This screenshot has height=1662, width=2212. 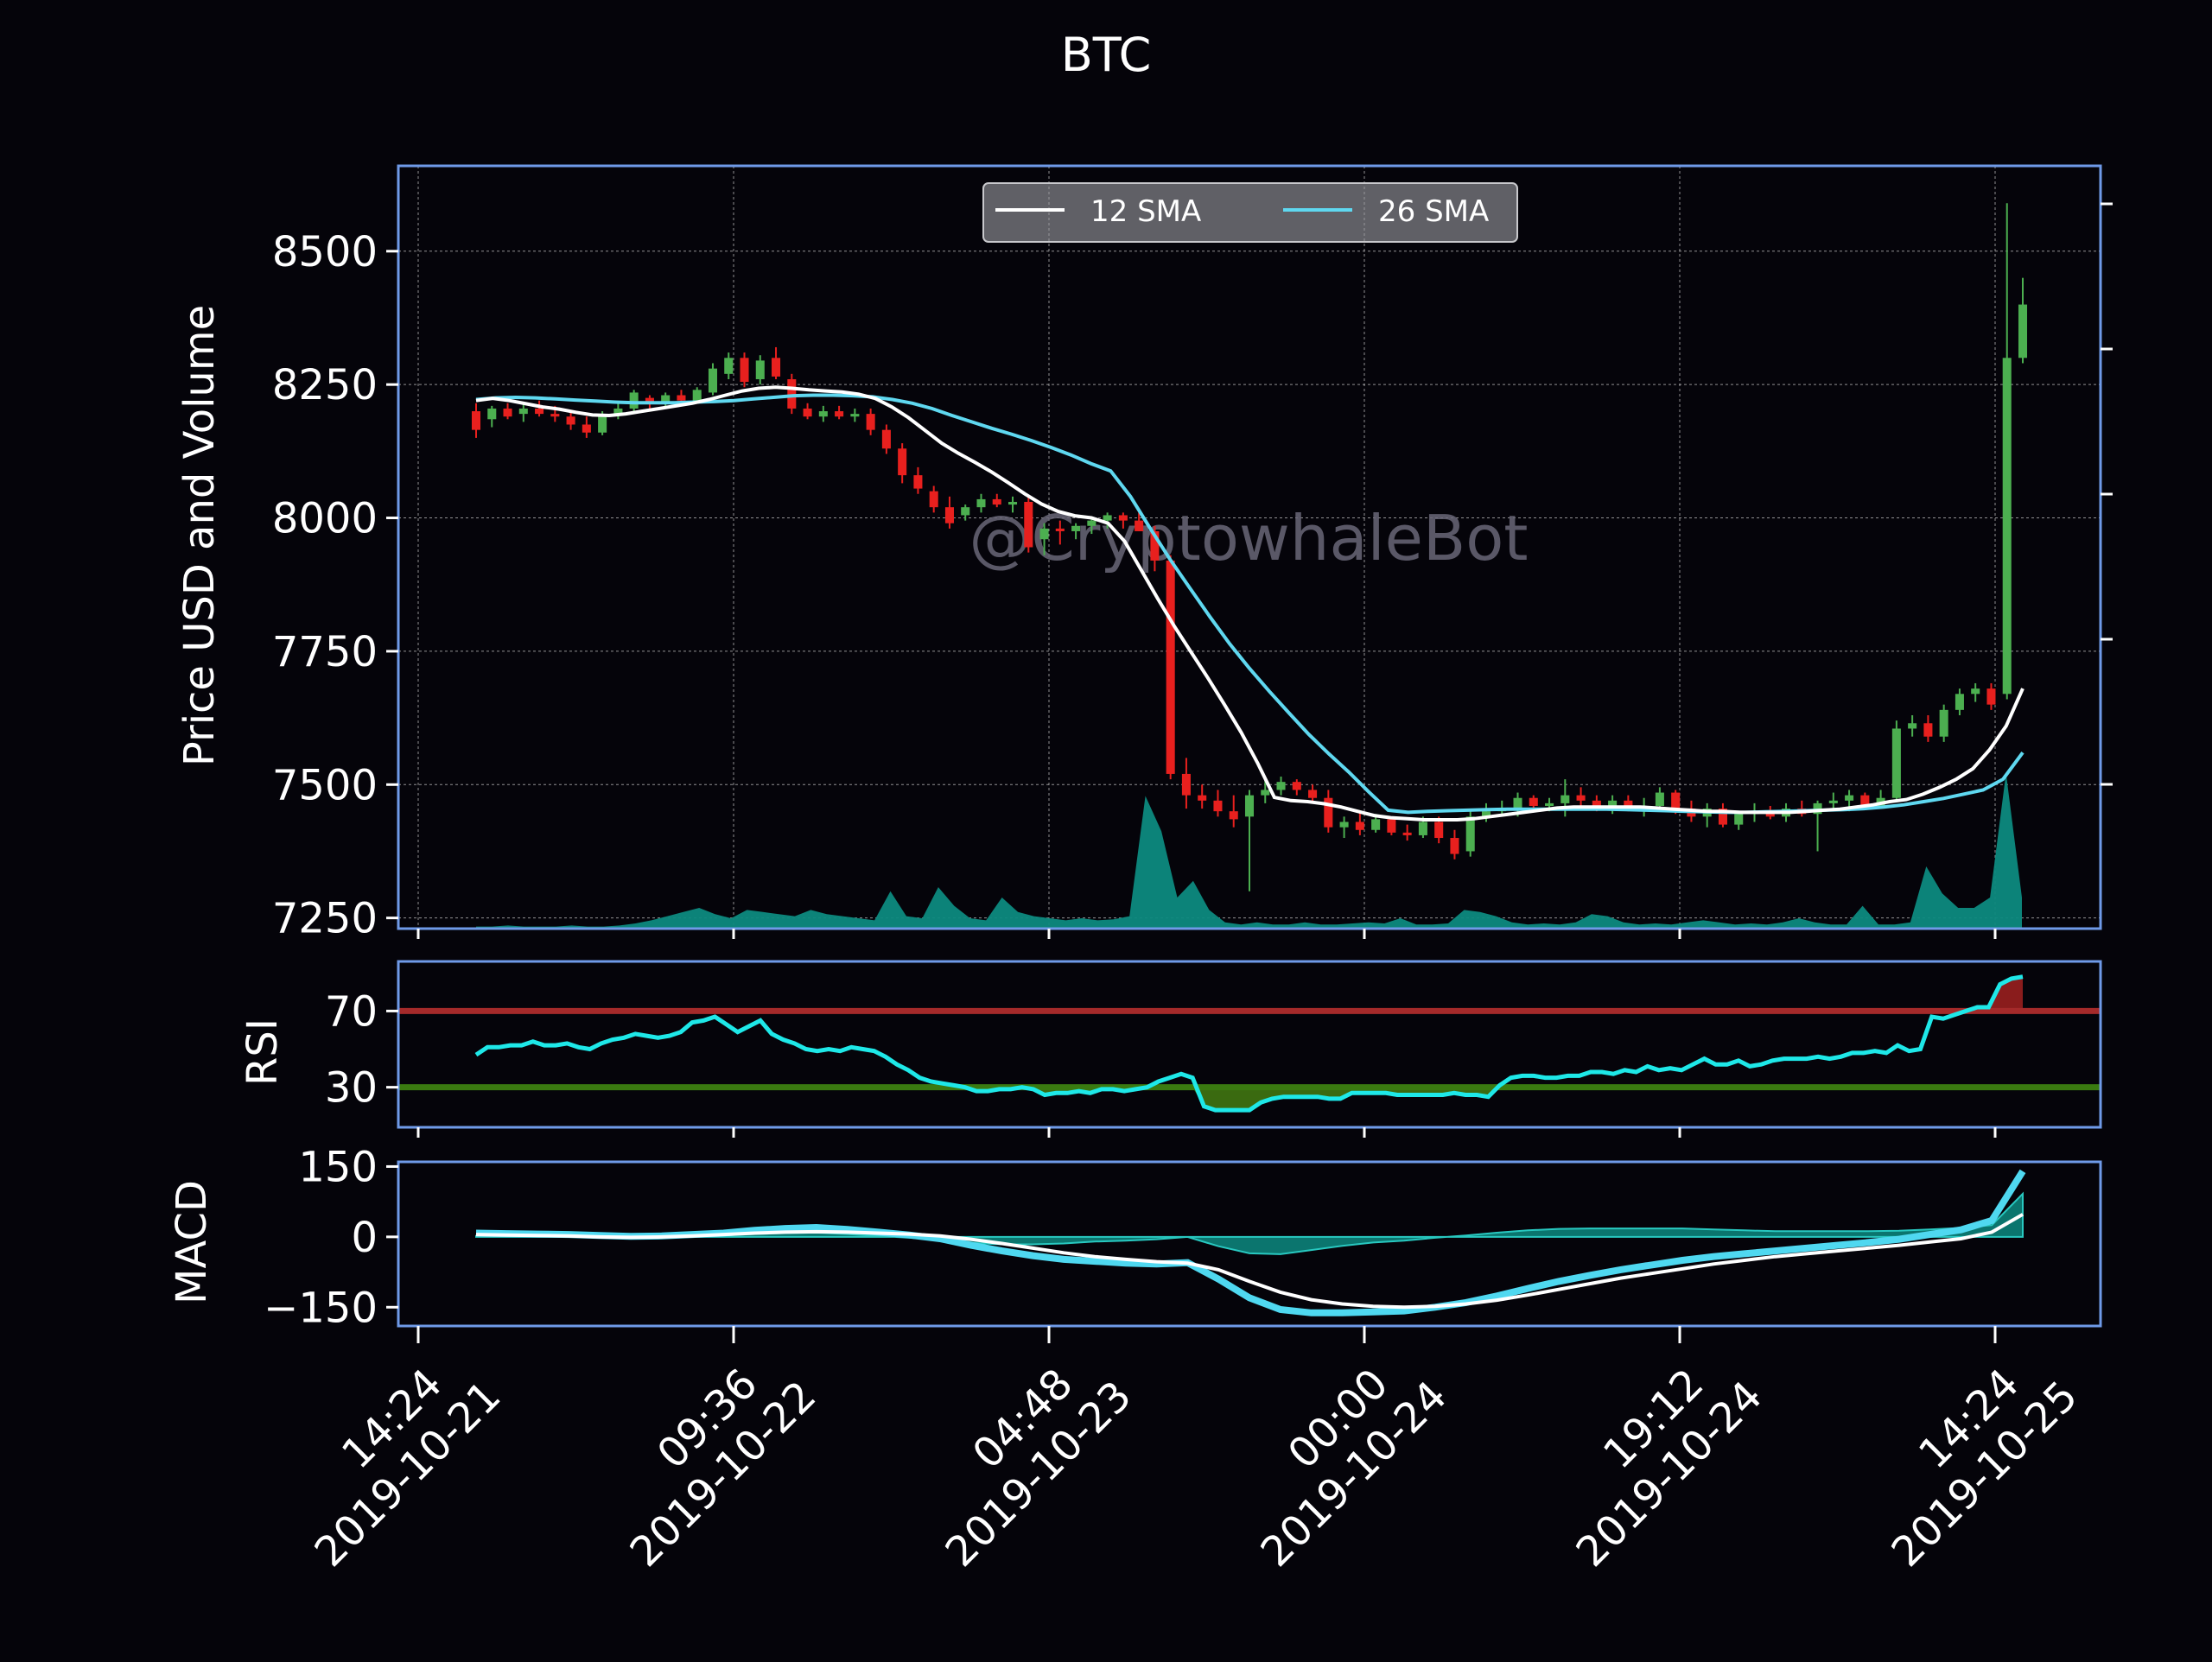 I want to click on chart-title: BTC, so click(x=1106, y=55).